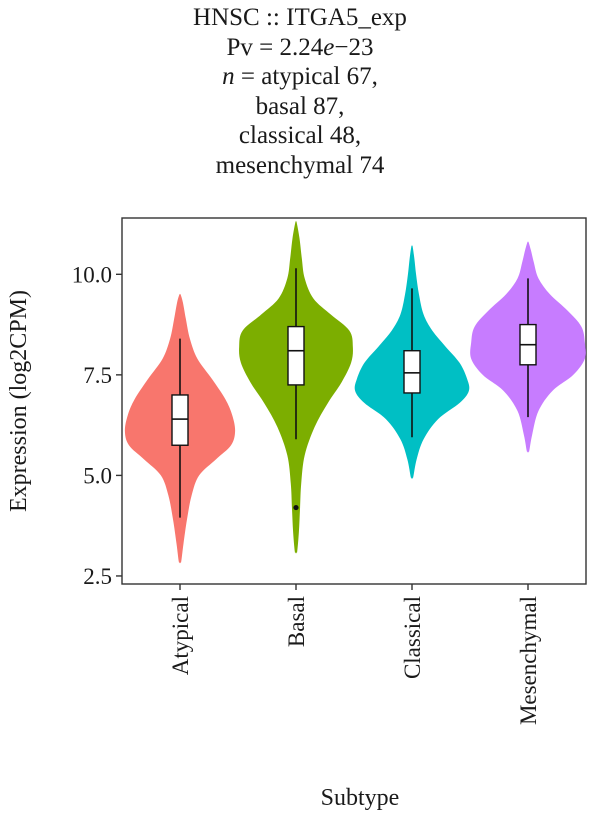 This screenshot has width=600, height=815. Describe the element at coordinates (180, 420) in the screenshot. I see `box-atypical` at that location.